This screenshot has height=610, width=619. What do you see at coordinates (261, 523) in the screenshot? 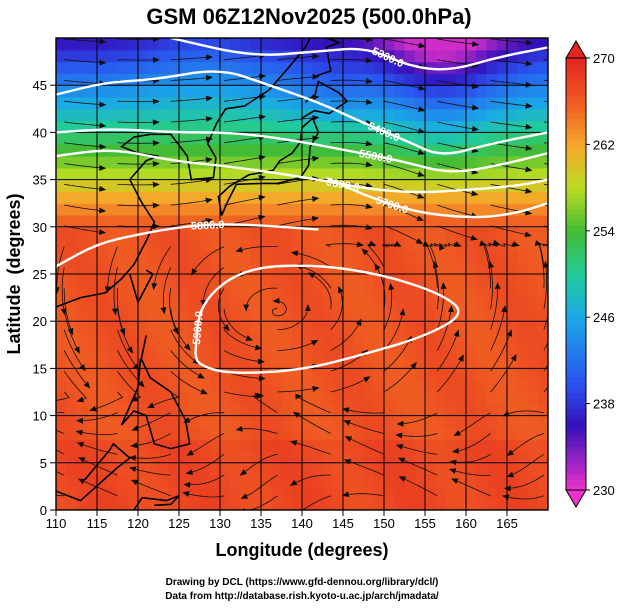
I see `x-tick-label: 135` at bounding box center [261, 523].